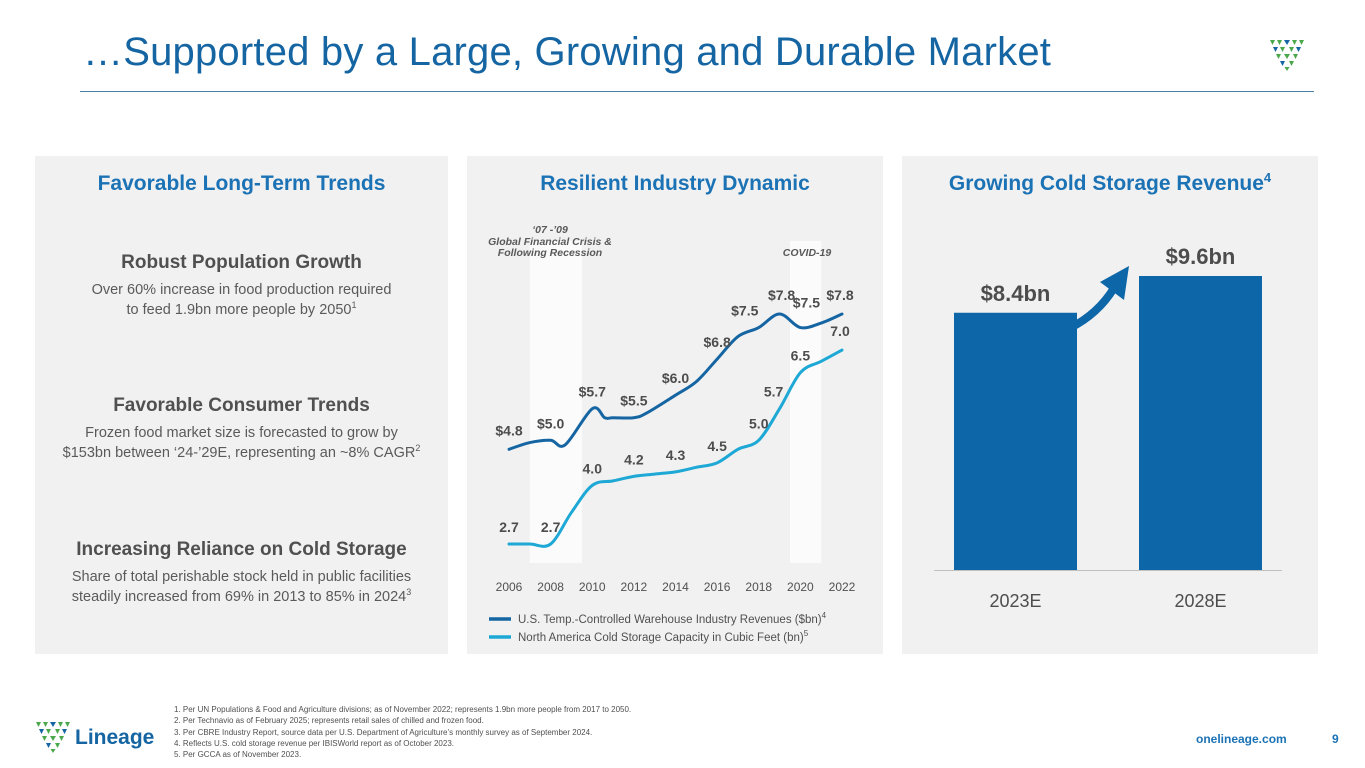 The height and width of the screenshot is (768, 1365). Describe the element at coordinates (1201, 256) in the screenshot. I see `bar-value-label: $9.6bn` at that location.